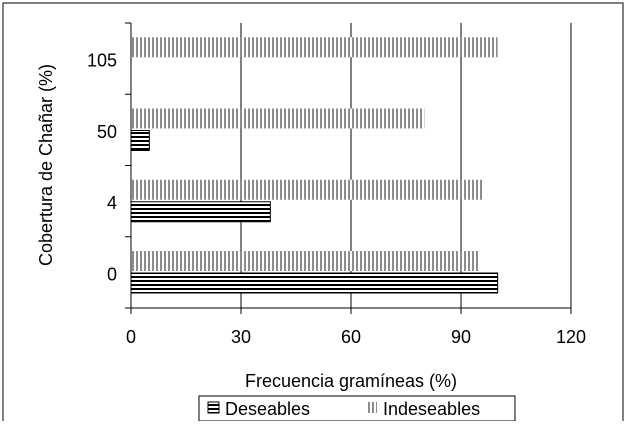  What do you see at coordinates (131, 337) in the screenshot?
I see `x-tick-label-0: 0` at bounding box center [131, 337].